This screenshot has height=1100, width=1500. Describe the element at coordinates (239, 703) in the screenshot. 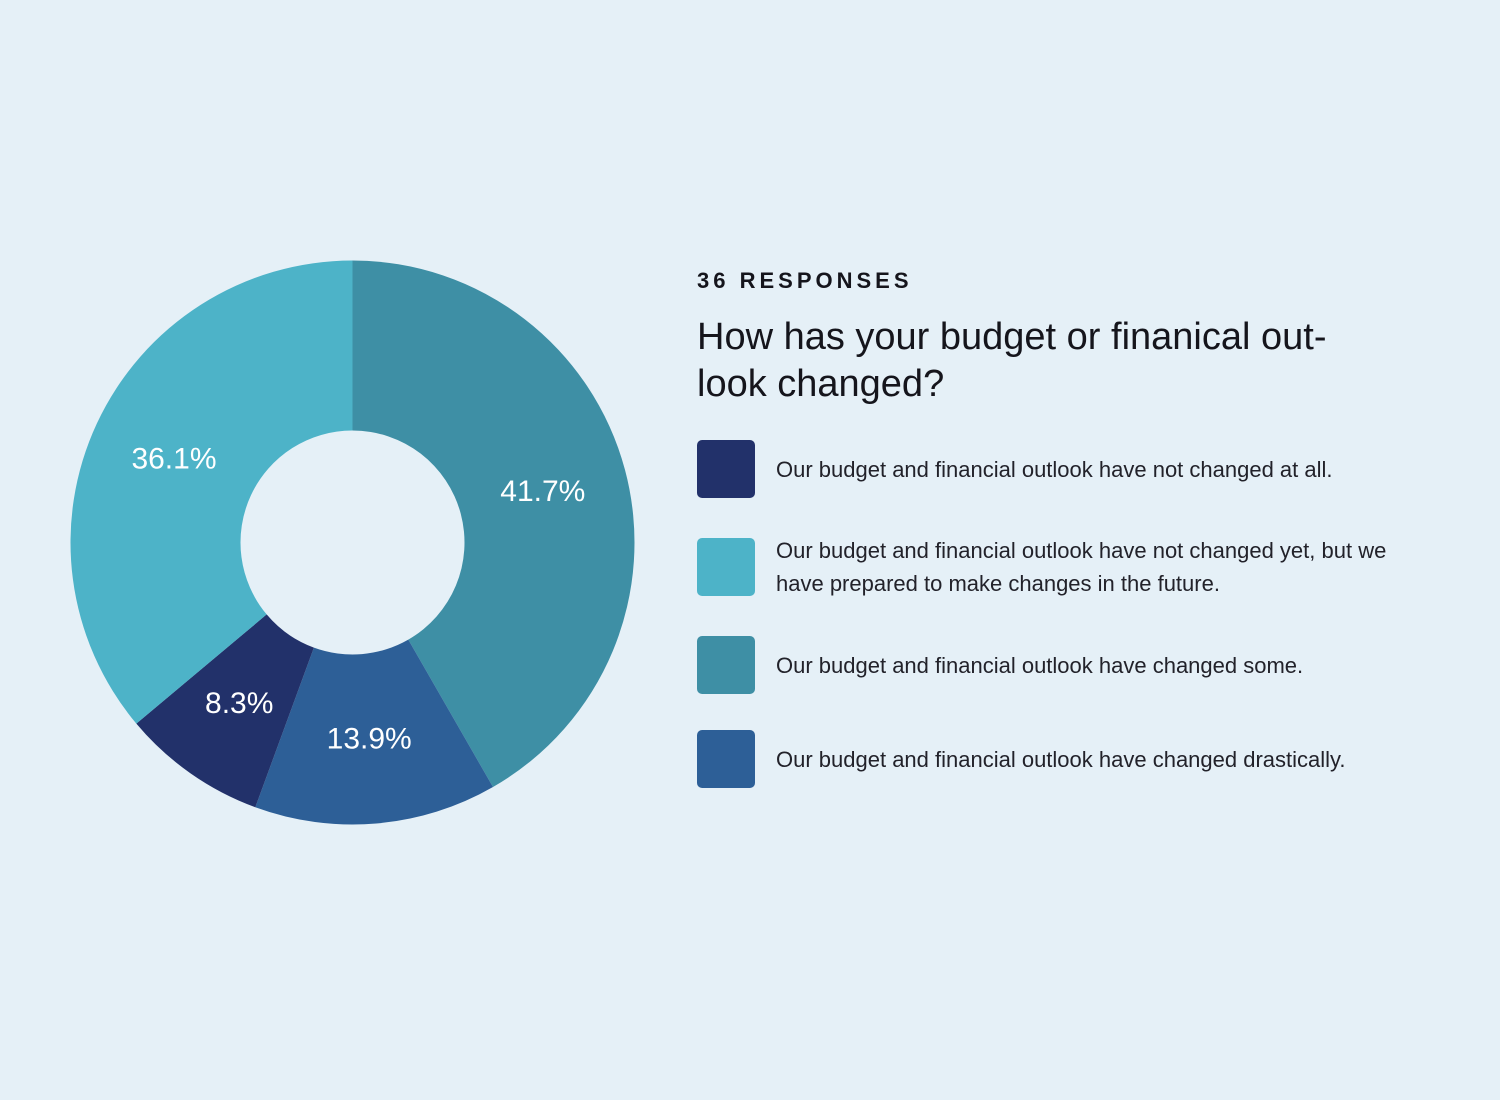

I see `slice-percent-label: 8.3%` at that location.